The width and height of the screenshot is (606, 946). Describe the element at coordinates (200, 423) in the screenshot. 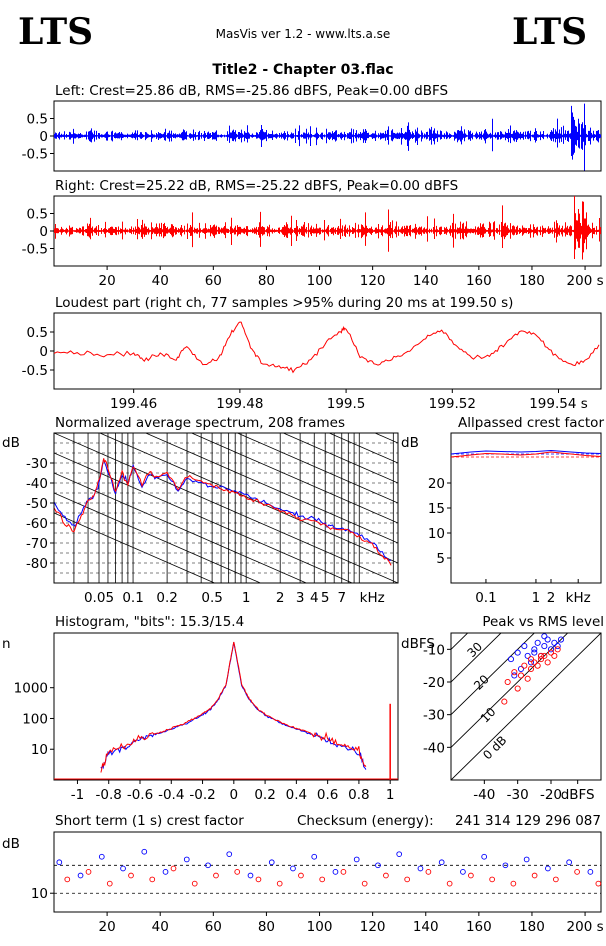

I see `spectrum-title: Normalized average spectrum, 208 frames` at that location.